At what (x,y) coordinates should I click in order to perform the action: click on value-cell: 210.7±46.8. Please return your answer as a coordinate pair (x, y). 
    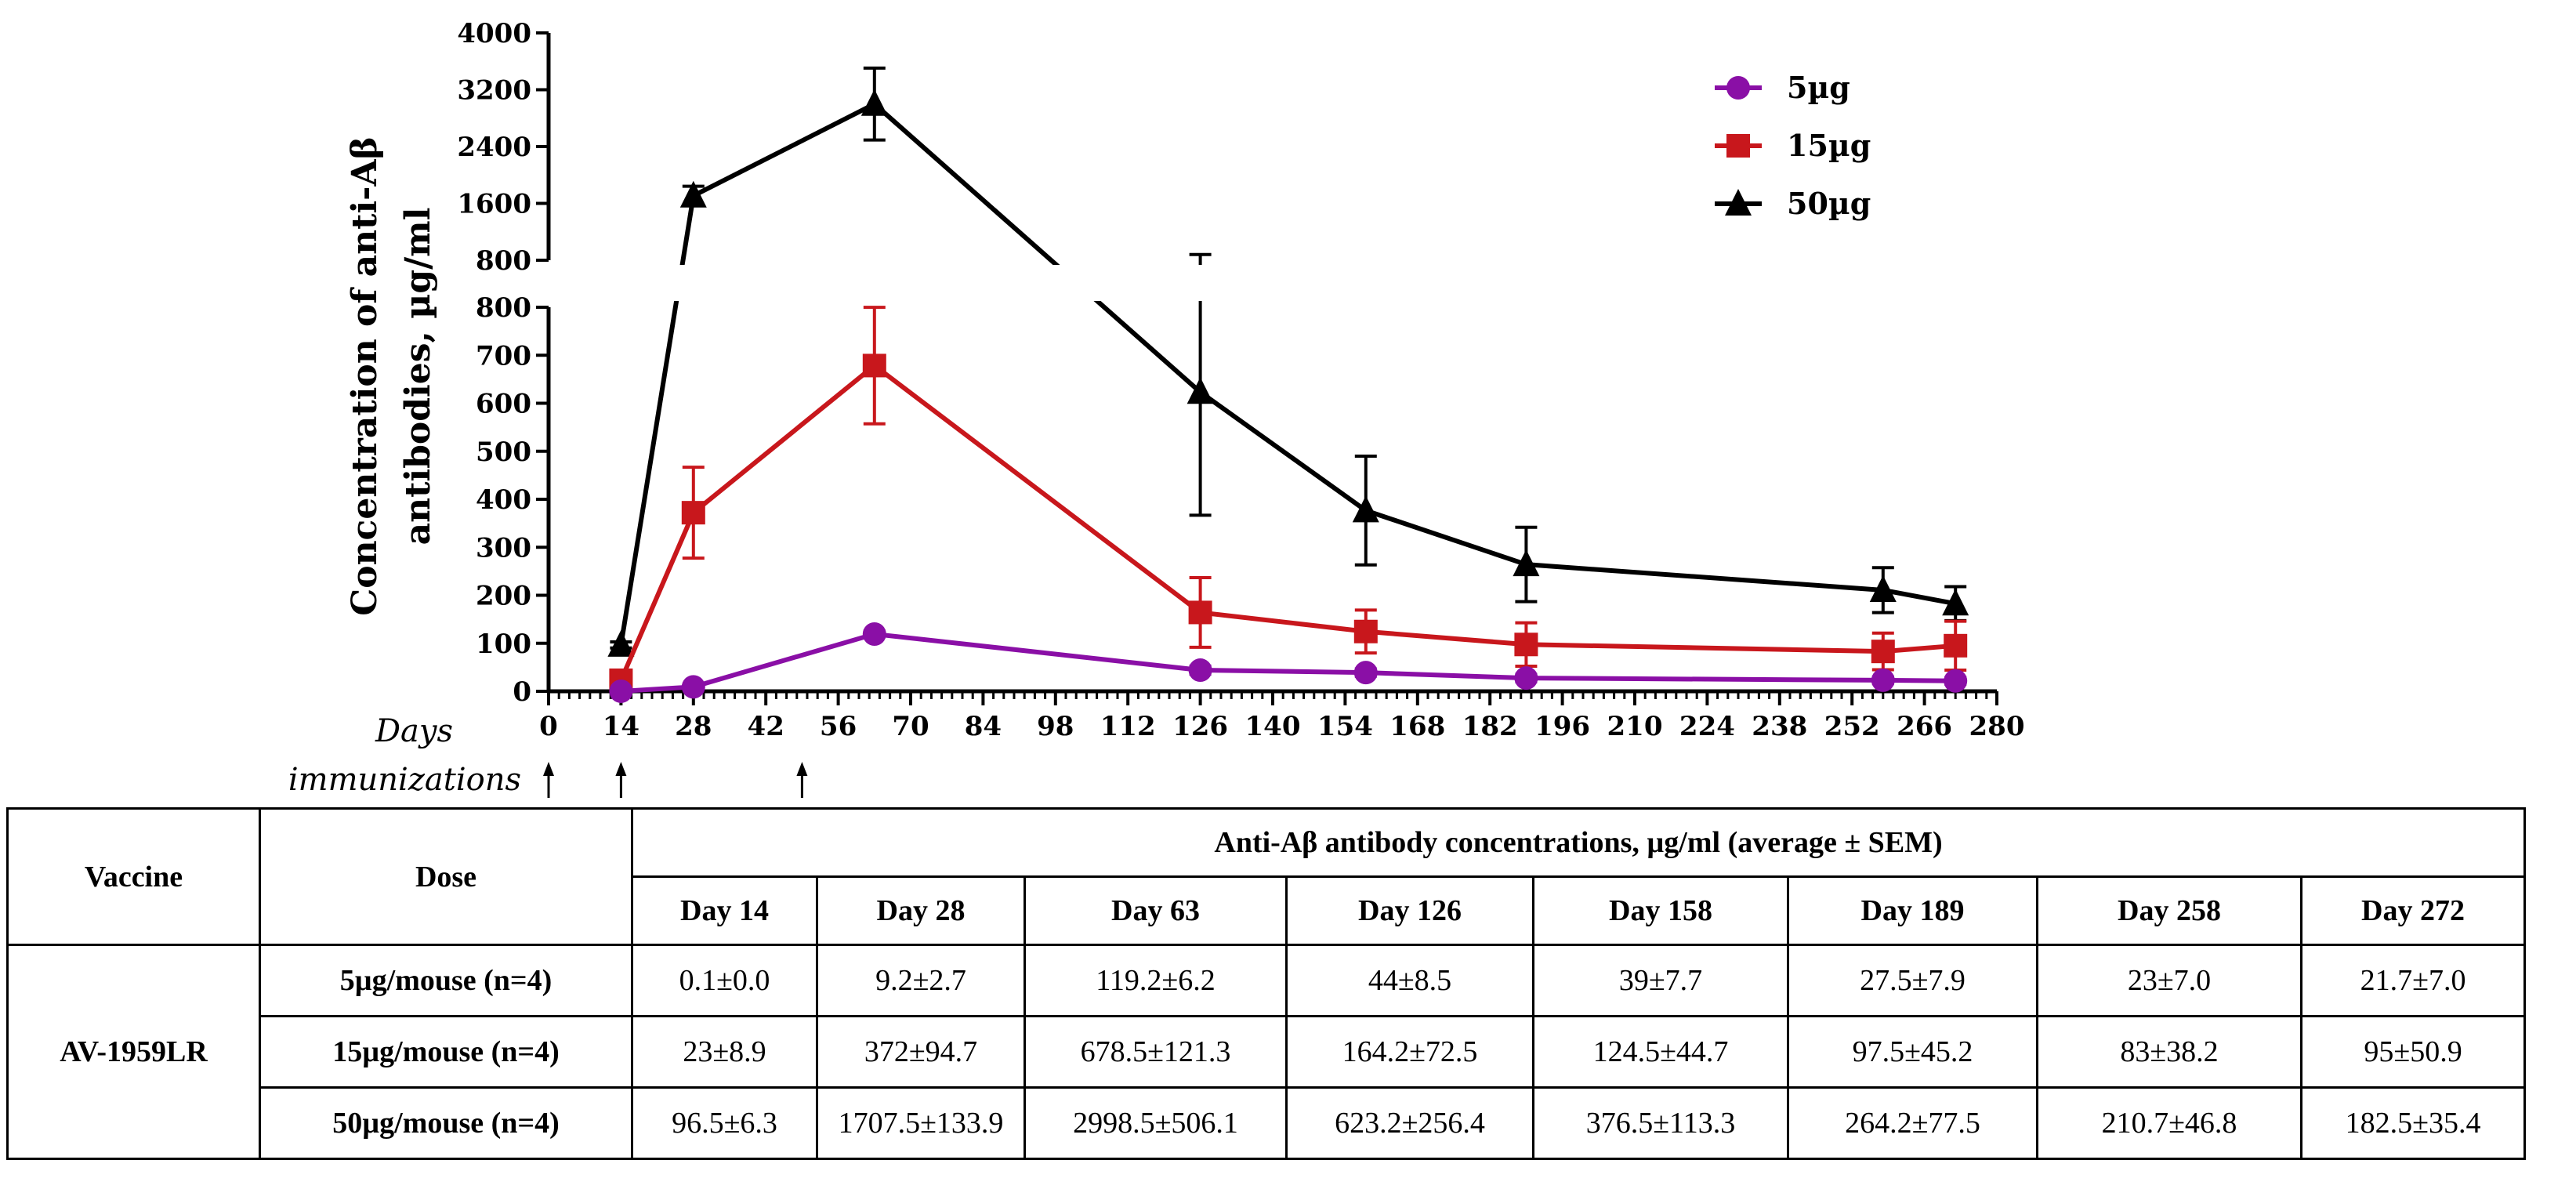
    Looking at the image, I should click on (2169, 1123).